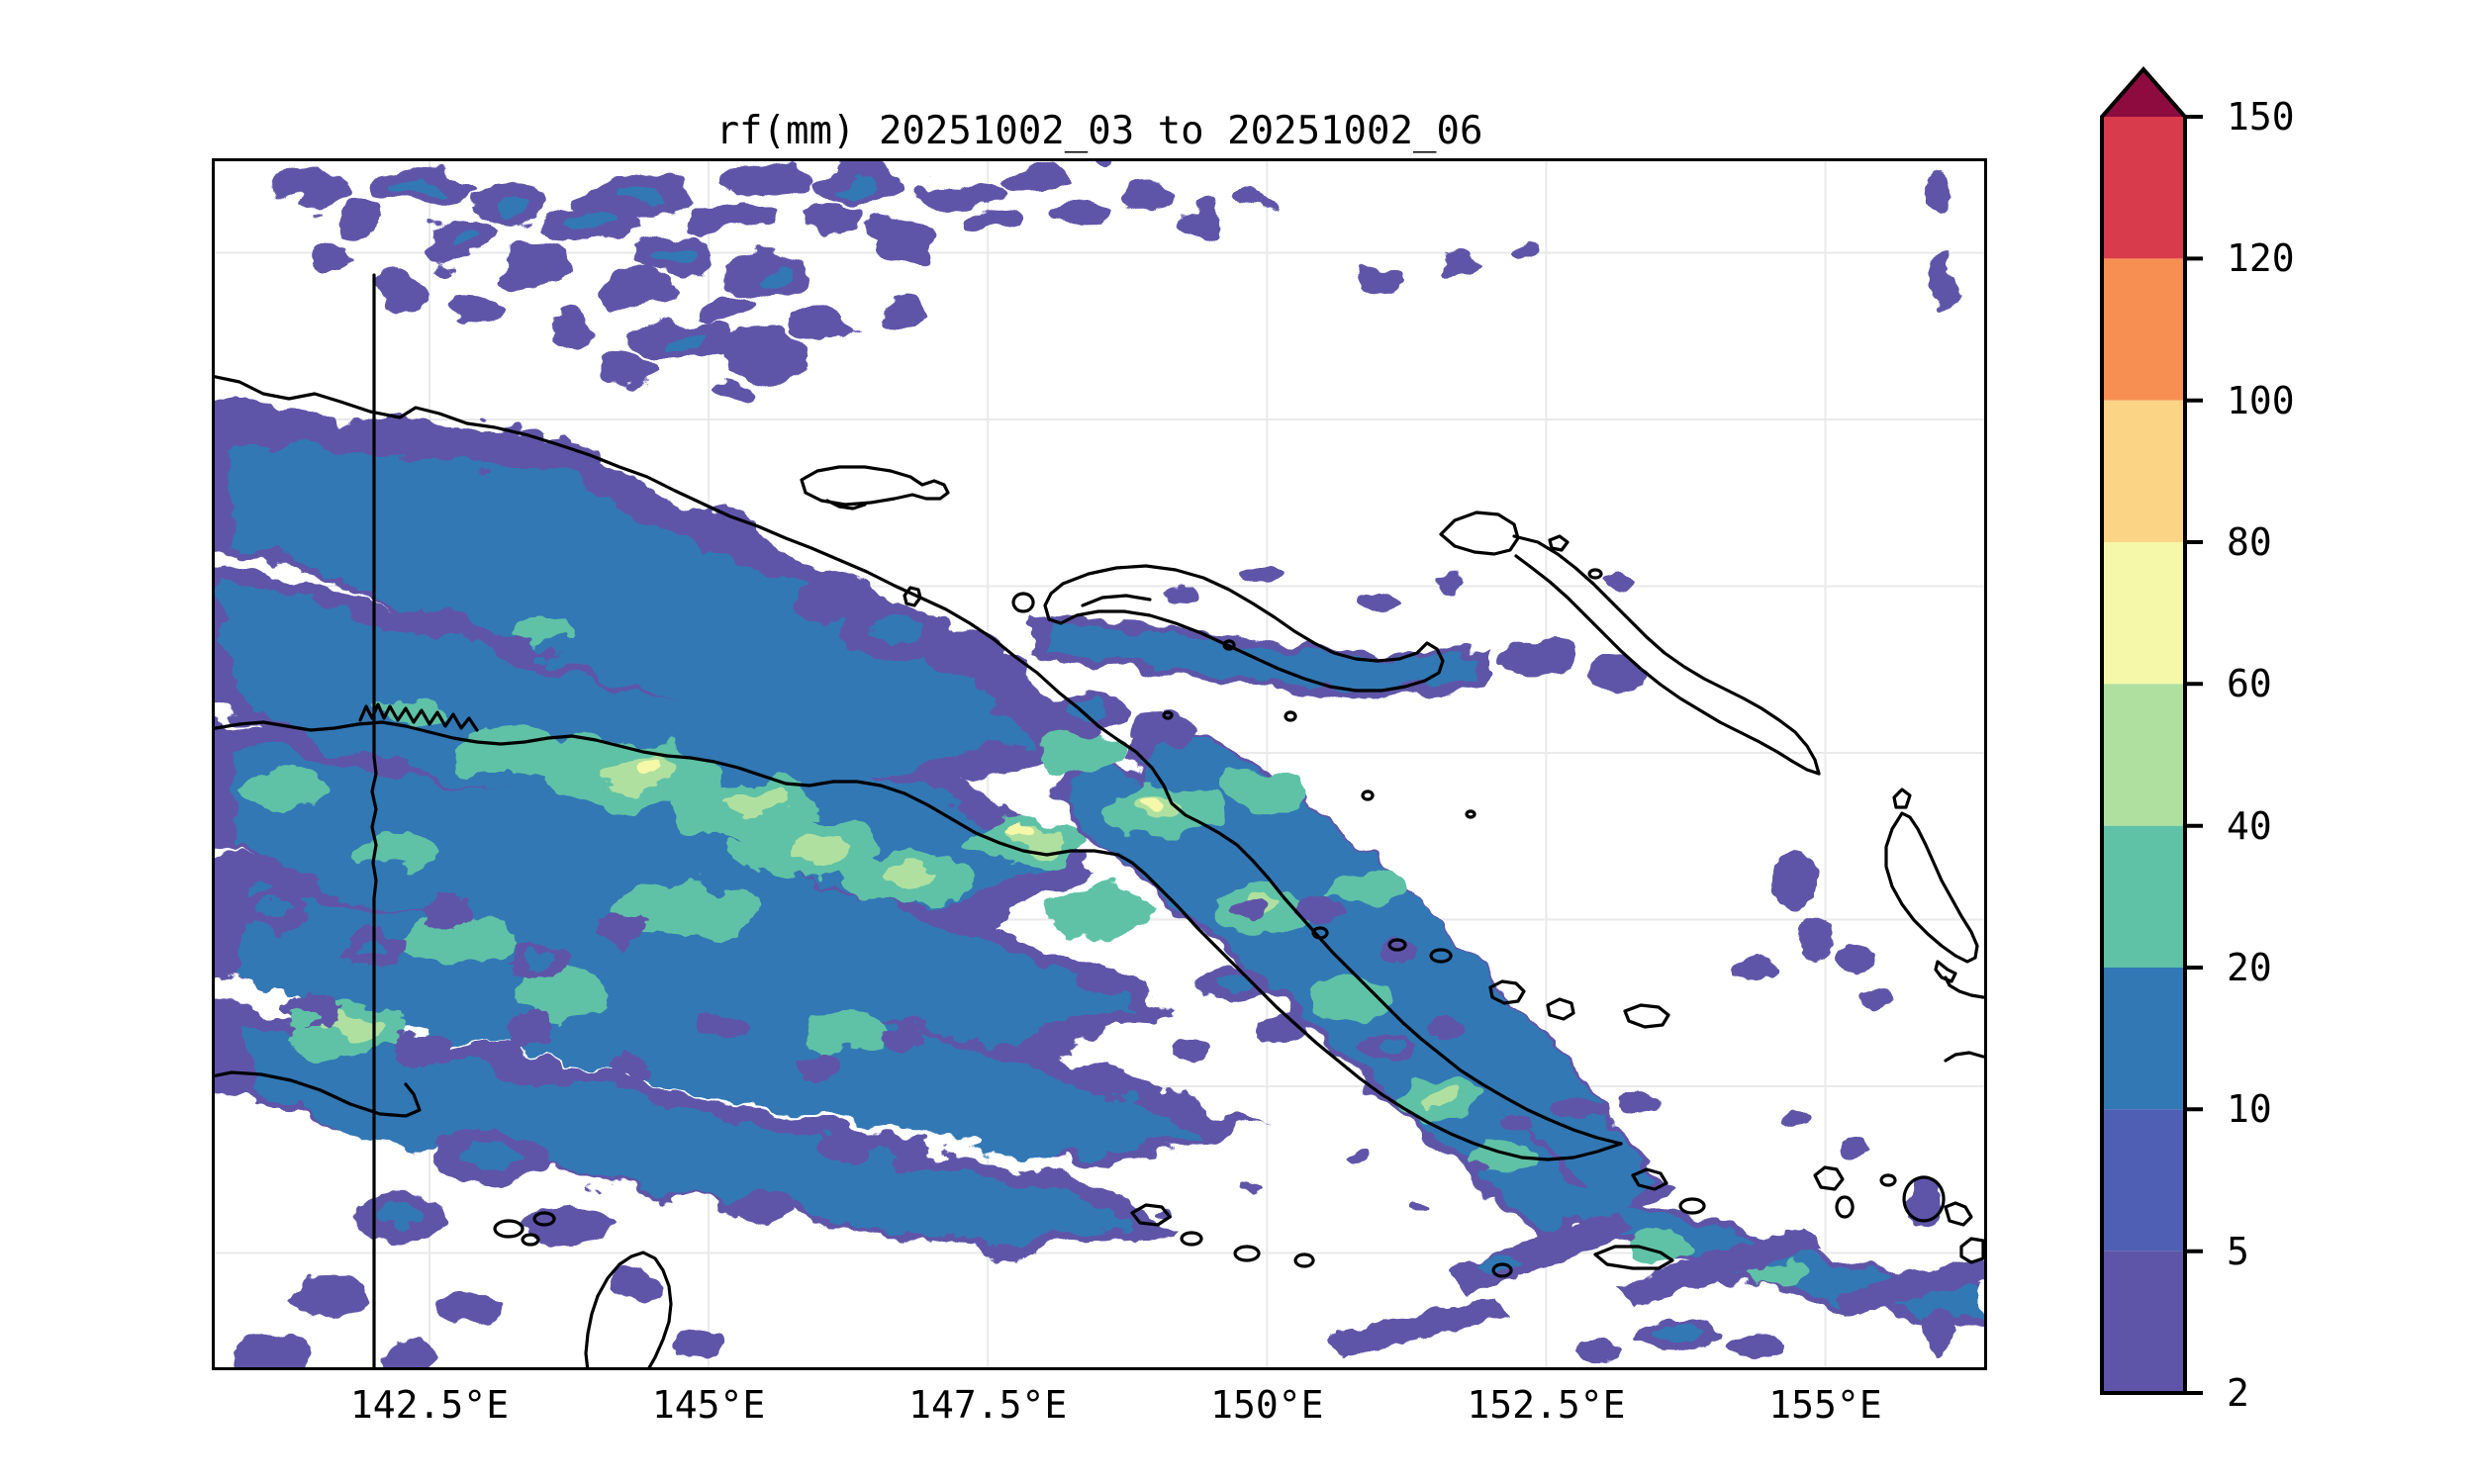 This screenshot has width=2474, height=1484. I want to click on colorbar-tick-2: 2, so click(2238, 1393).